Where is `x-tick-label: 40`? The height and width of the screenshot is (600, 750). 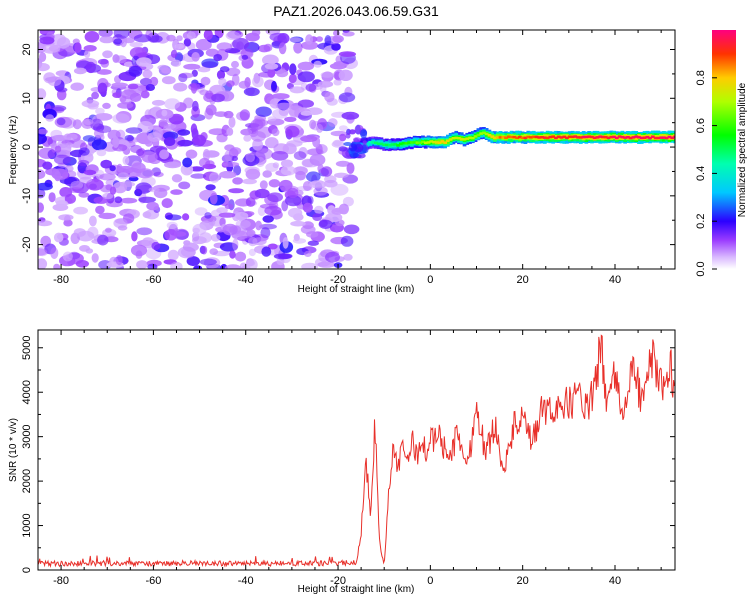
x-tick-label: 40 is located at coordinates (615, 581).